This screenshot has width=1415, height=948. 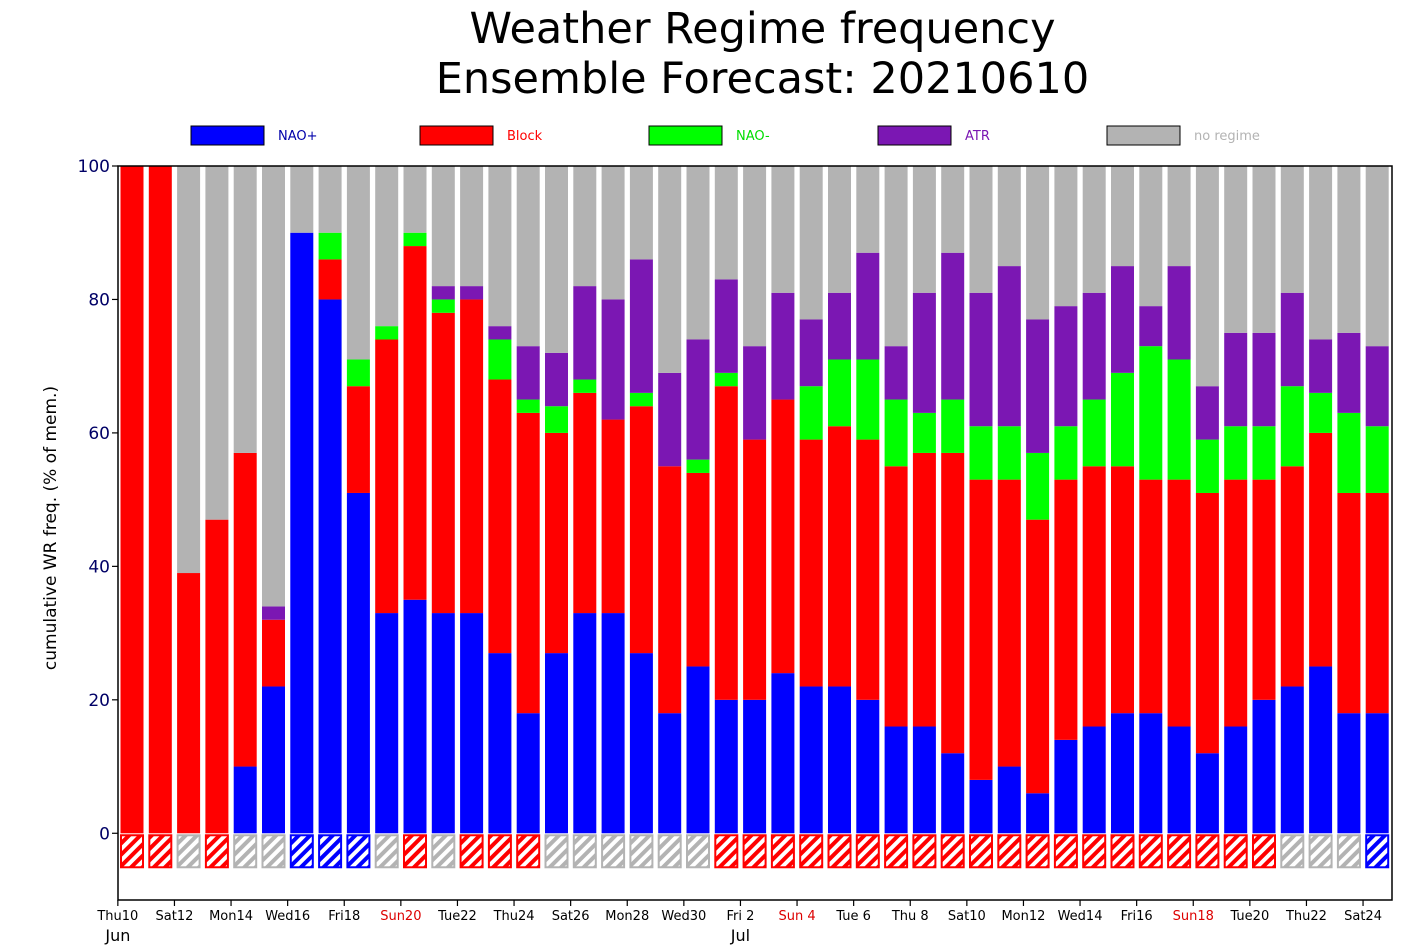 I want to click on legend-item-no-regime: no regime, so click(x=1183, y=135).